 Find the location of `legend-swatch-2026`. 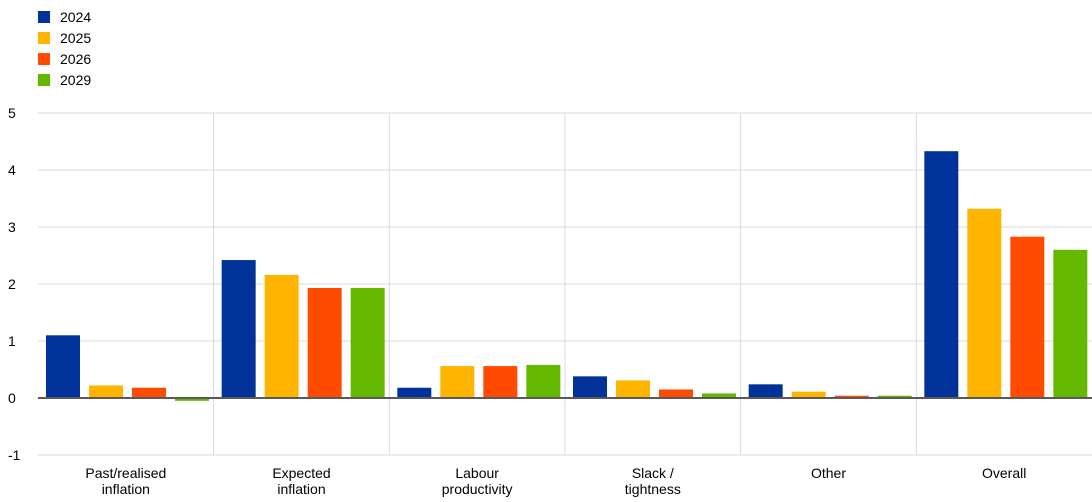

legend-swatch-2026 is located at coordinates (44, 59).